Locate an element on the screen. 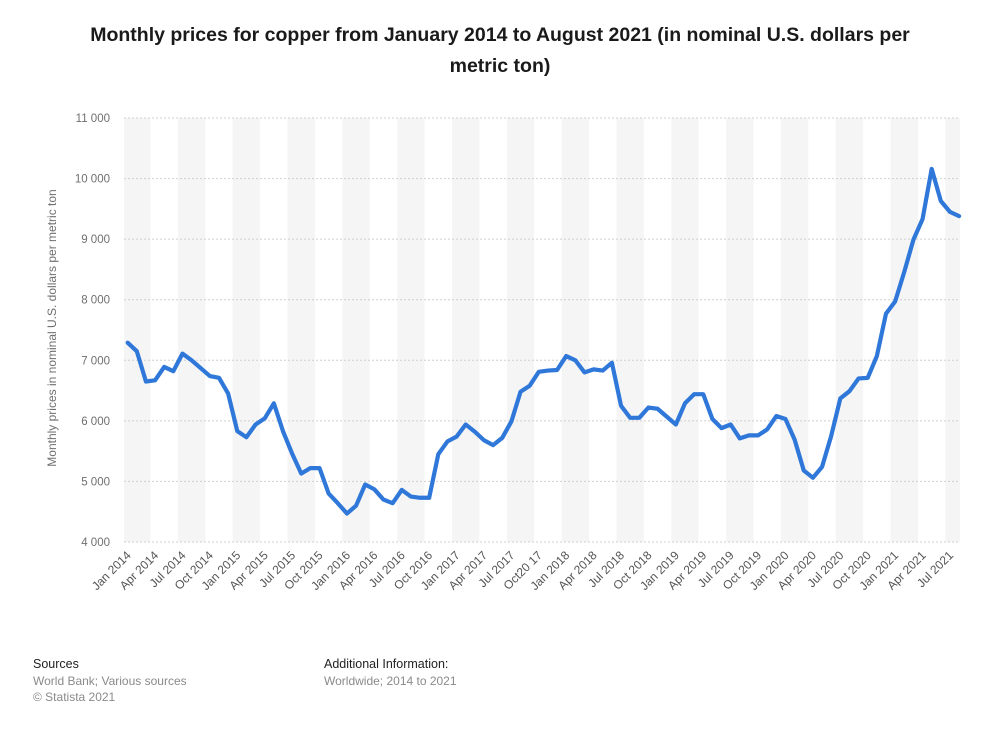  y-tick-label: 9 000 is located at coordinates (95, 240).